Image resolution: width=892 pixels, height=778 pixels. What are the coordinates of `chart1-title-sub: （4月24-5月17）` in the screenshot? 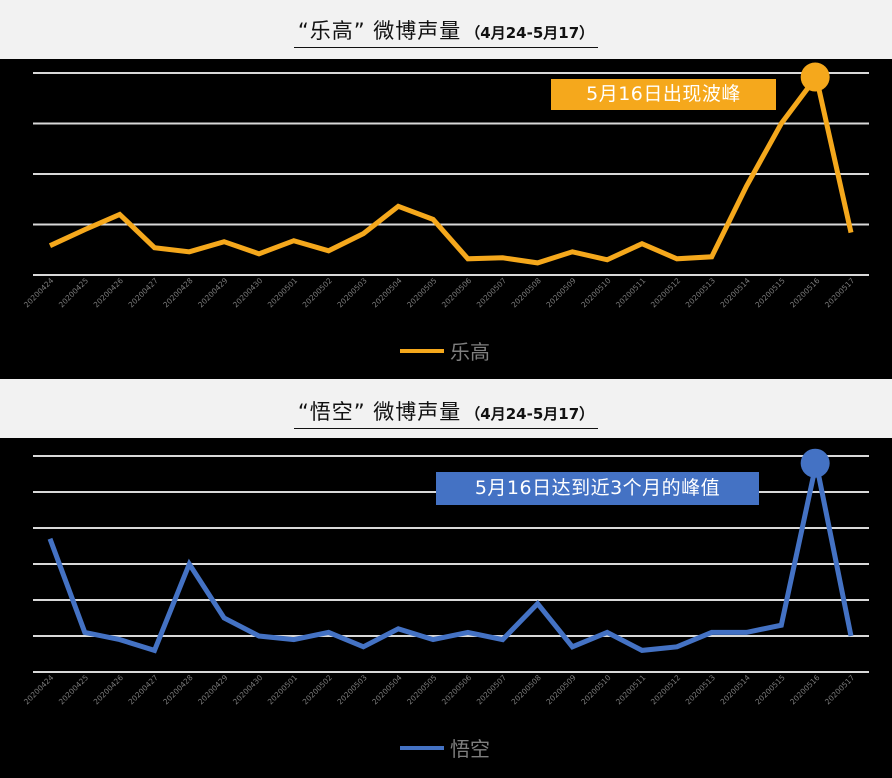 It's located at (530, 33).